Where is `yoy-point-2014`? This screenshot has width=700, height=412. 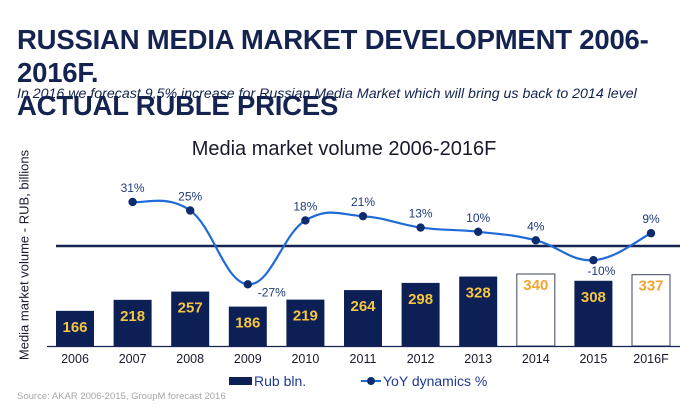 yoy-point-2014 is located at coordinates (535, 240).